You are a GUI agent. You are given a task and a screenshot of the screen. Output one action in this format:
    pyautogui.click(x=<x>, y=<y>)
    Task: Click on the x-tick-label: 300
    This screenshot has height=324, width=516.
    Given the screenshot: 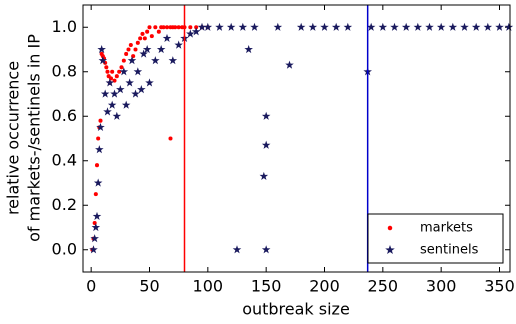 What is the action you would take?
    pyautogui.click(x=441, y=286)
    